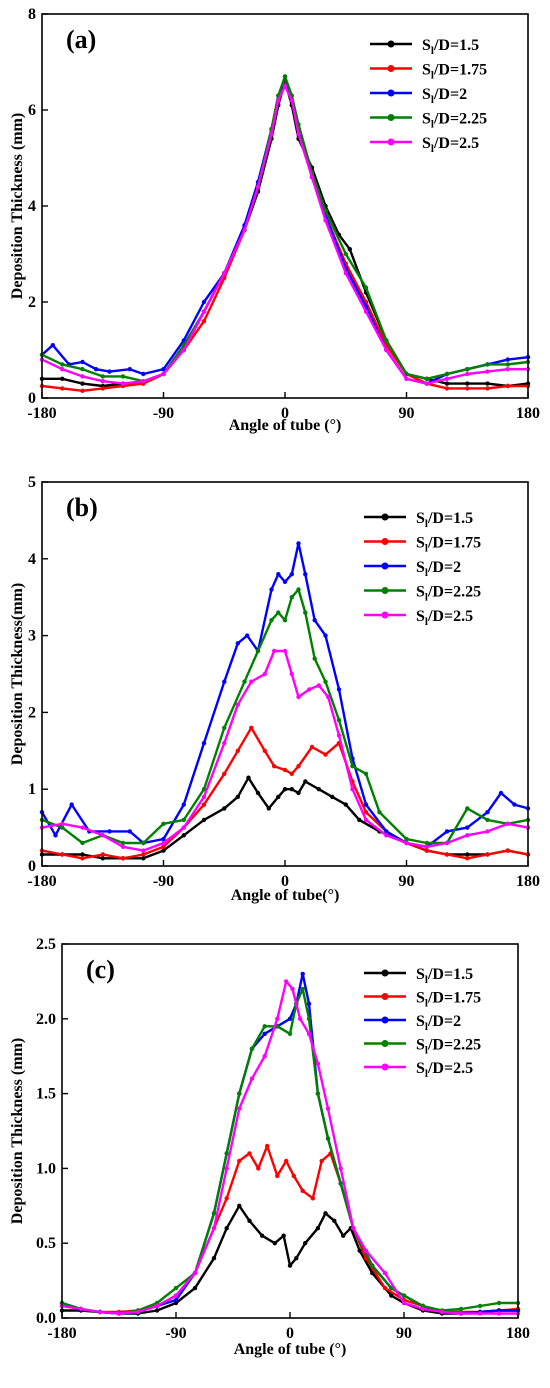 This screenshot has height=1388, width=550. I want to click on legend-entry: Sl/D=2, so click(418, 96).